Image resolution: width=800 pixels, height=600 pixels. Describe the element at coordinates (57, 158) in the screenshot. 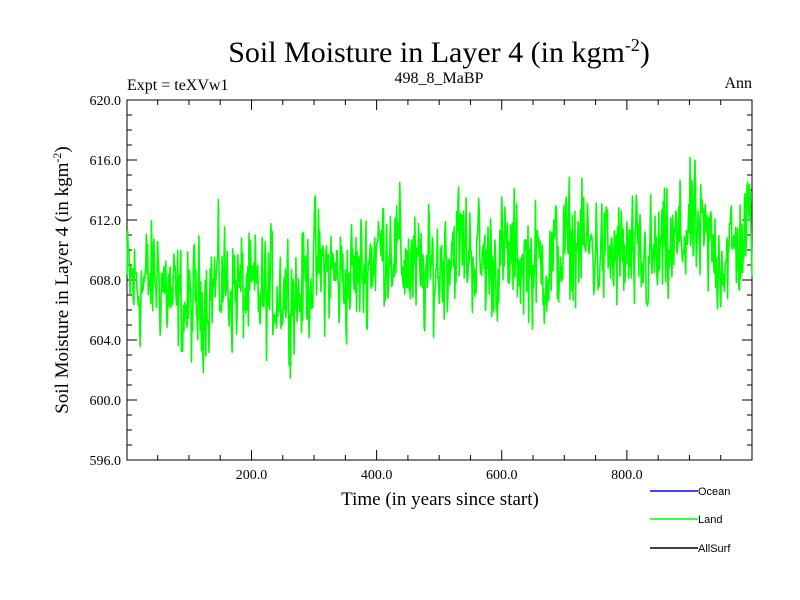

I see `y-axis-label-sup: -2` at that location.